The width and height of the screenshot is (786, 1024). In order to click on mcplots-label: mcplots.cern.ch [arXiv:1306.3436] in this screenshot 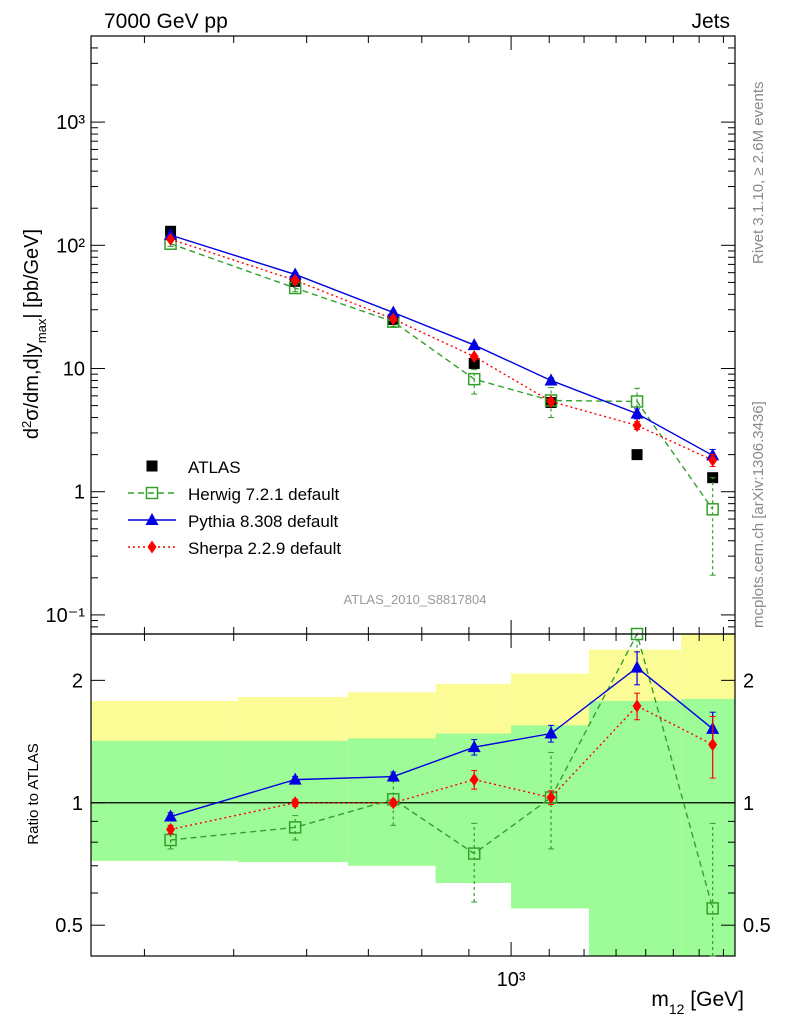, I will do `click(758, 514)`.